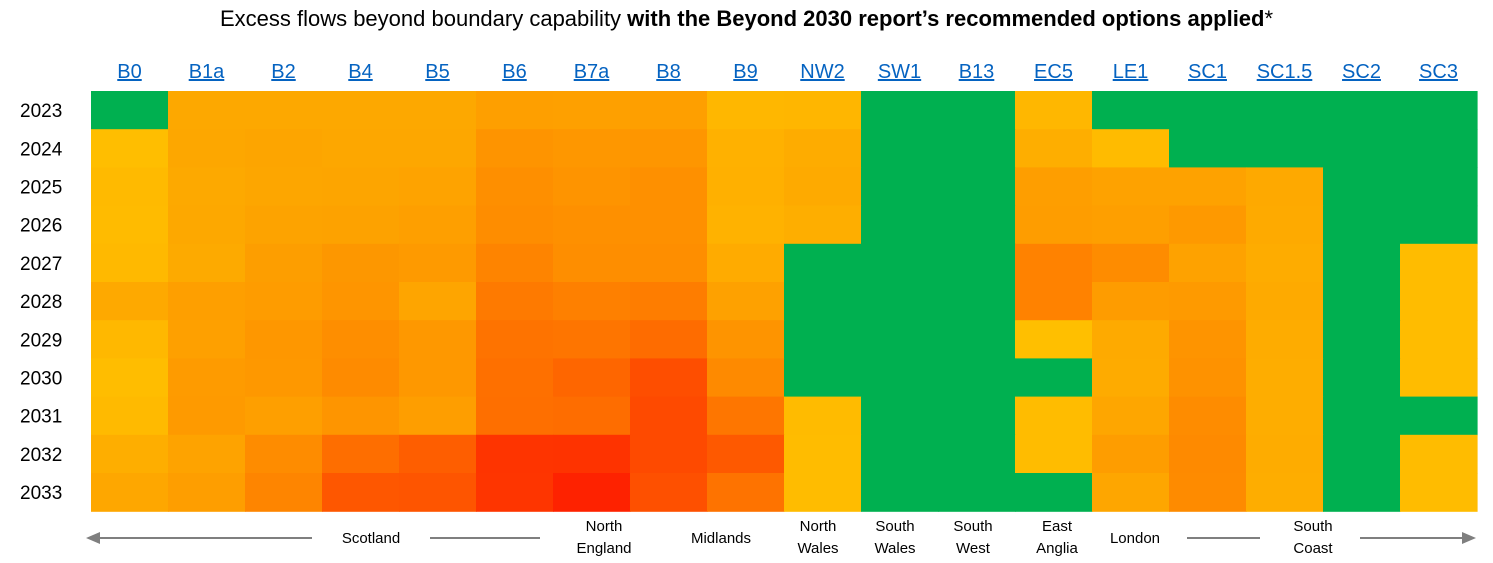 The image size is (1493, 563). Describe the element at coordinates (592, 72) in the screenshot. I see `column-link-B7a: B7a` at that location.